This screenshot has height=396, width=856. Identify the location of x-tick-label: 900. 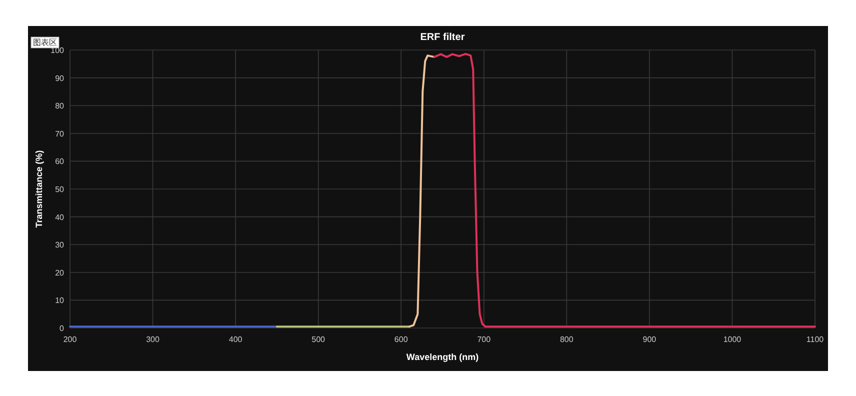
(649, 339).